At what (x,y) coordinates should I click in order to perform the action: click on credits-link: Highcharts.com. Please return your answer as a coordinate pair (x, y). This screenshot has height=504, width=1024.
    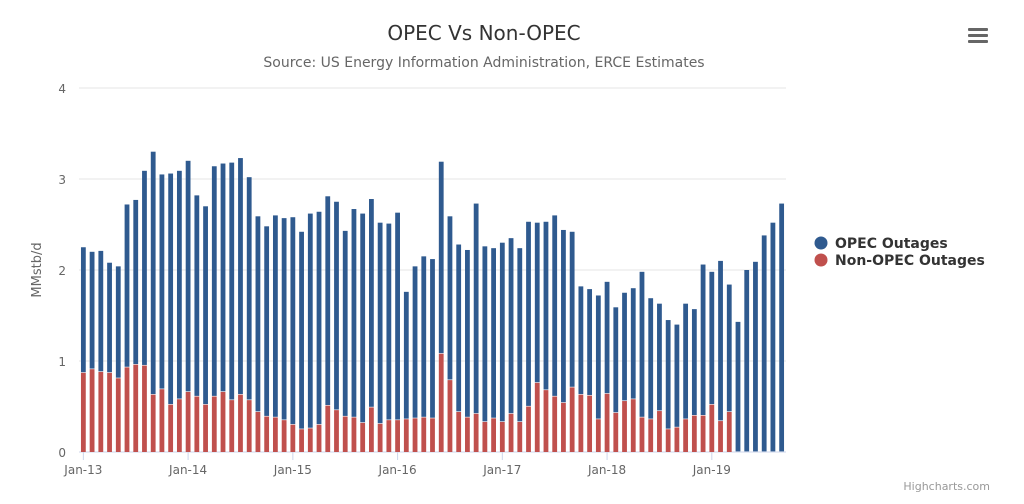
    Looking at the image, I should click on (946, 486).